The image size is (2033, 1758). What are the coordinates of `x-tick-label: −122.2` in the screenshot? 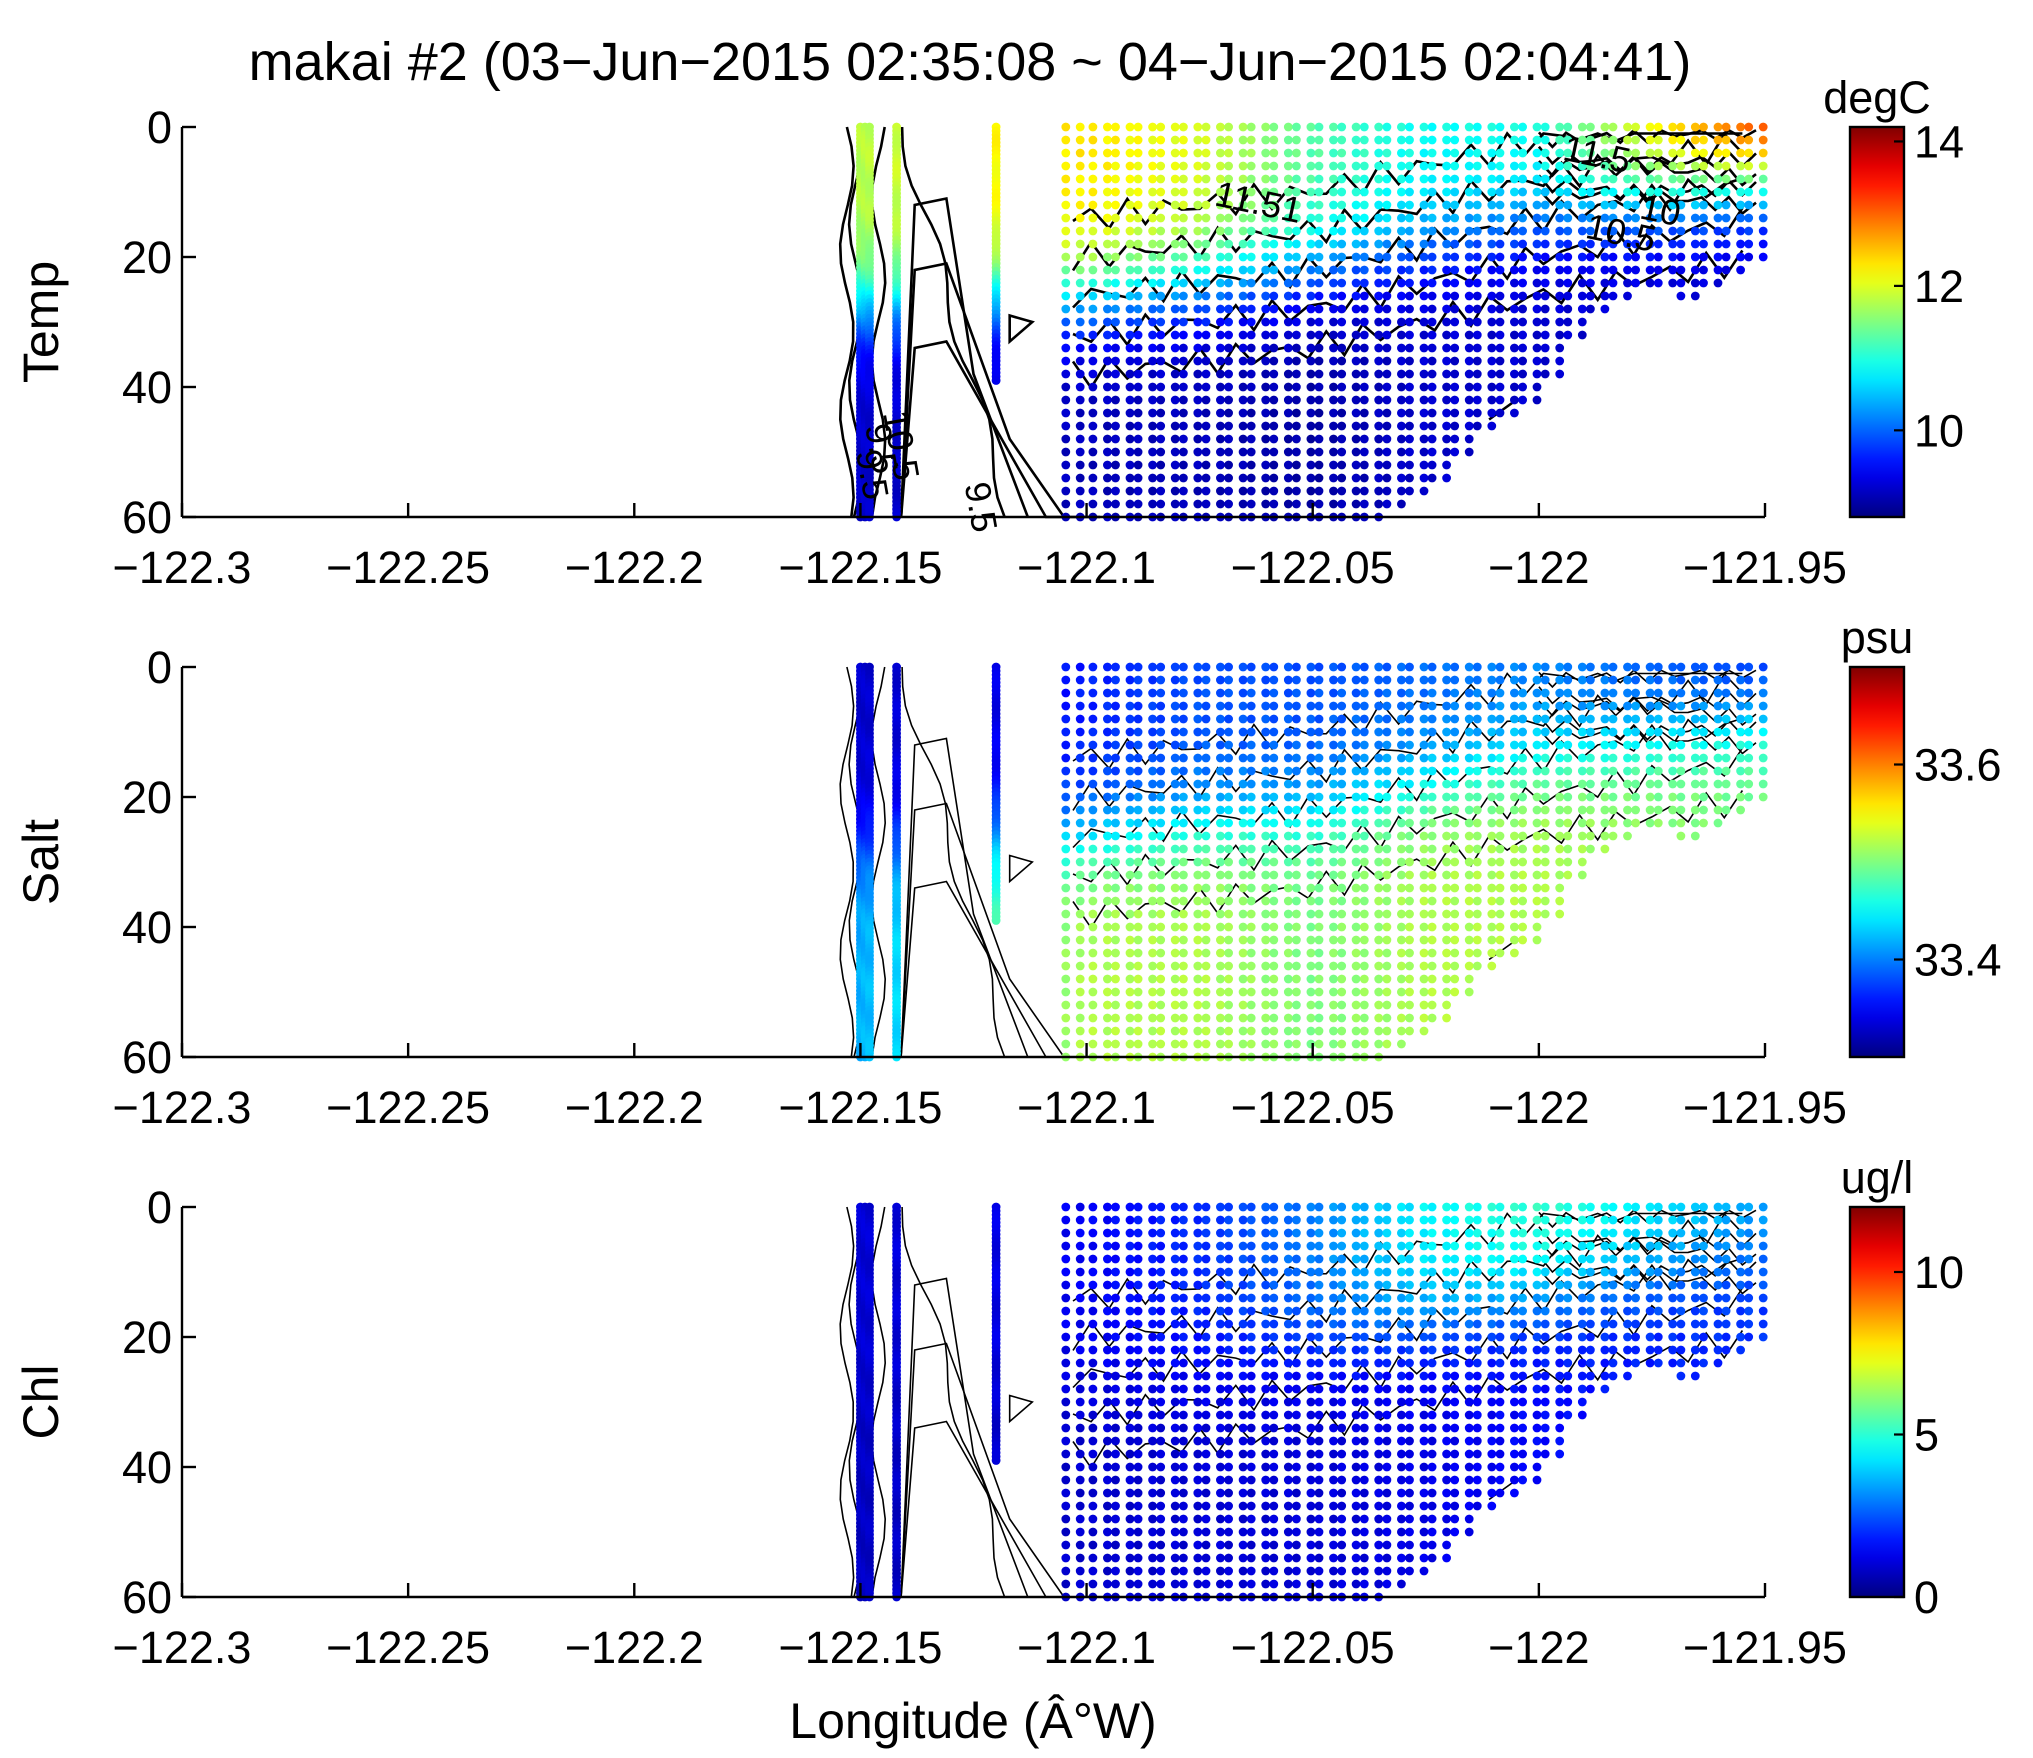 It's located at (634, 1107).